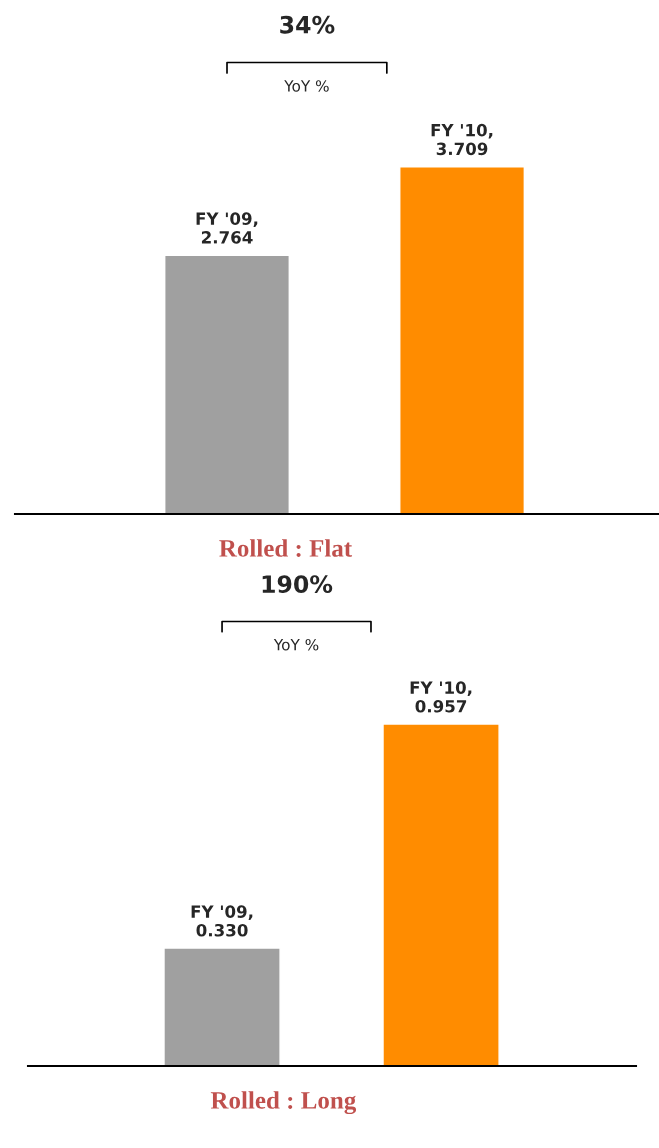 This screenshot has height=1148, width=659. Describe the element at coordinates (283, 1103) in the screenshot. I see `text: Rolled : Long` at that location.